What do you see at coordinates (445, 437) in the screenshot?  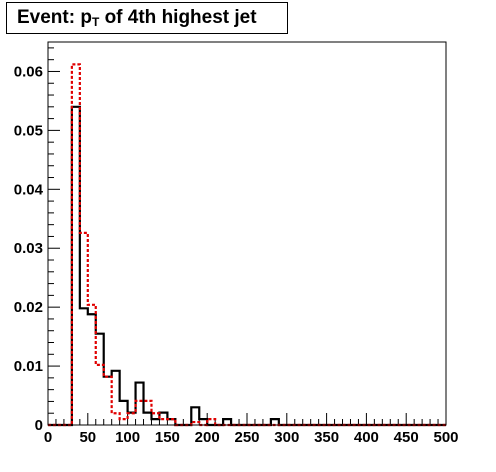 I see `x-tick-label: 500` at bounding box center [445, 437].